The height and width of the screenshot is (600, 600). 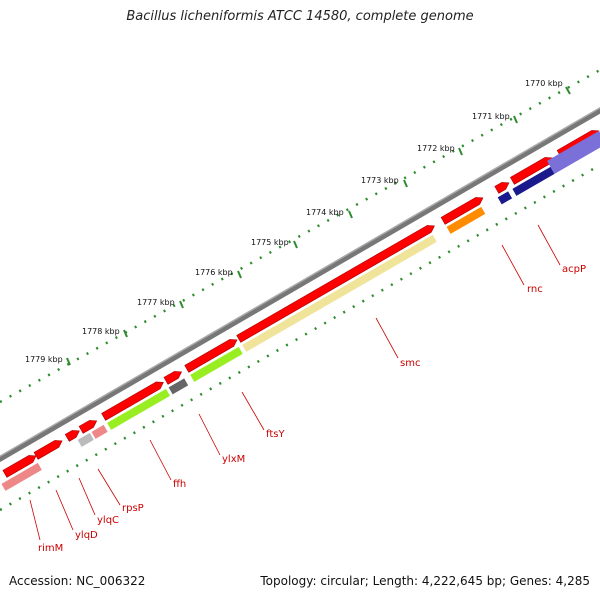 I want to click on rpsp-bar, so click(x=99, y=431).